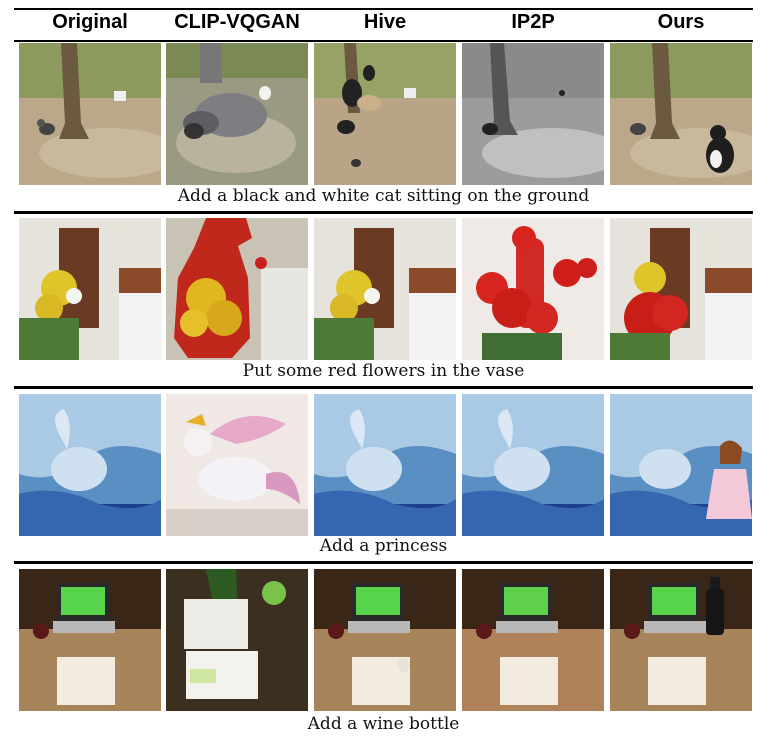 The width and height of the screenshot is (771, 744). I want to click on row4-ip2p-image, so click(533, 640).